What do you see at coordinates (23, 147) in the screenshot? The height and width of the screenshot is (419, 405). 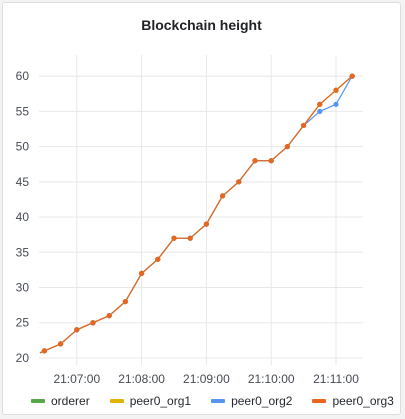 I see `y-tick-label: 50` at bounding box center [23, 147].